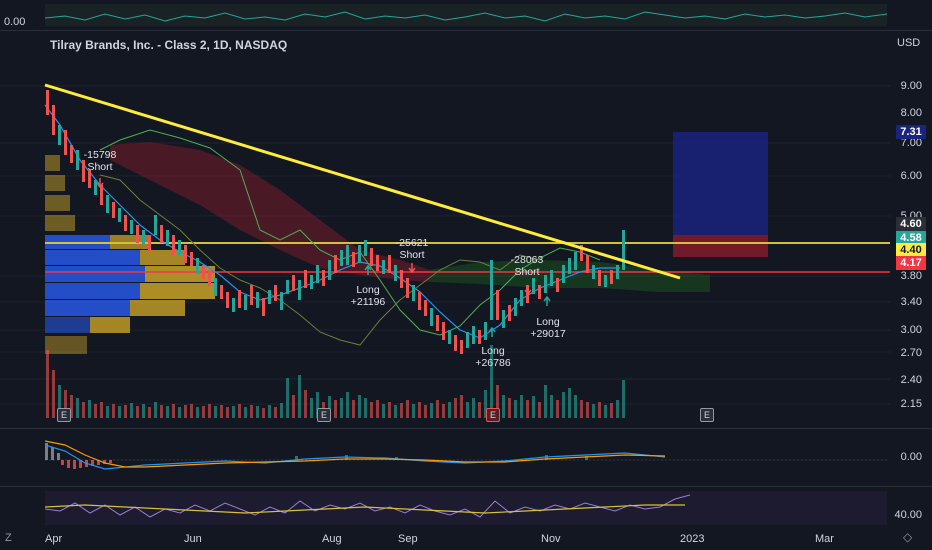 The image size is (932, 550). What do you see at coordinates (548, 328) in the screenshot?
I see `trade-annotation-long-2: Long +29017` at bounding box center [548, 328].